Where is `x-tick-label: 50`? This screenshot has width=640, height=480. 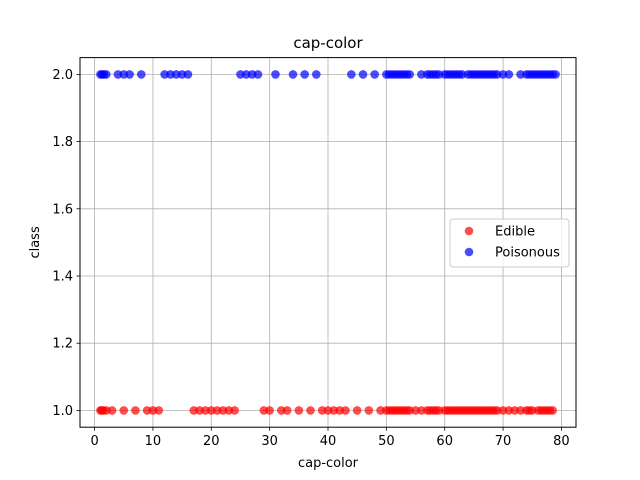
x-tick-label: 50 is located at coordinates (386, 441).